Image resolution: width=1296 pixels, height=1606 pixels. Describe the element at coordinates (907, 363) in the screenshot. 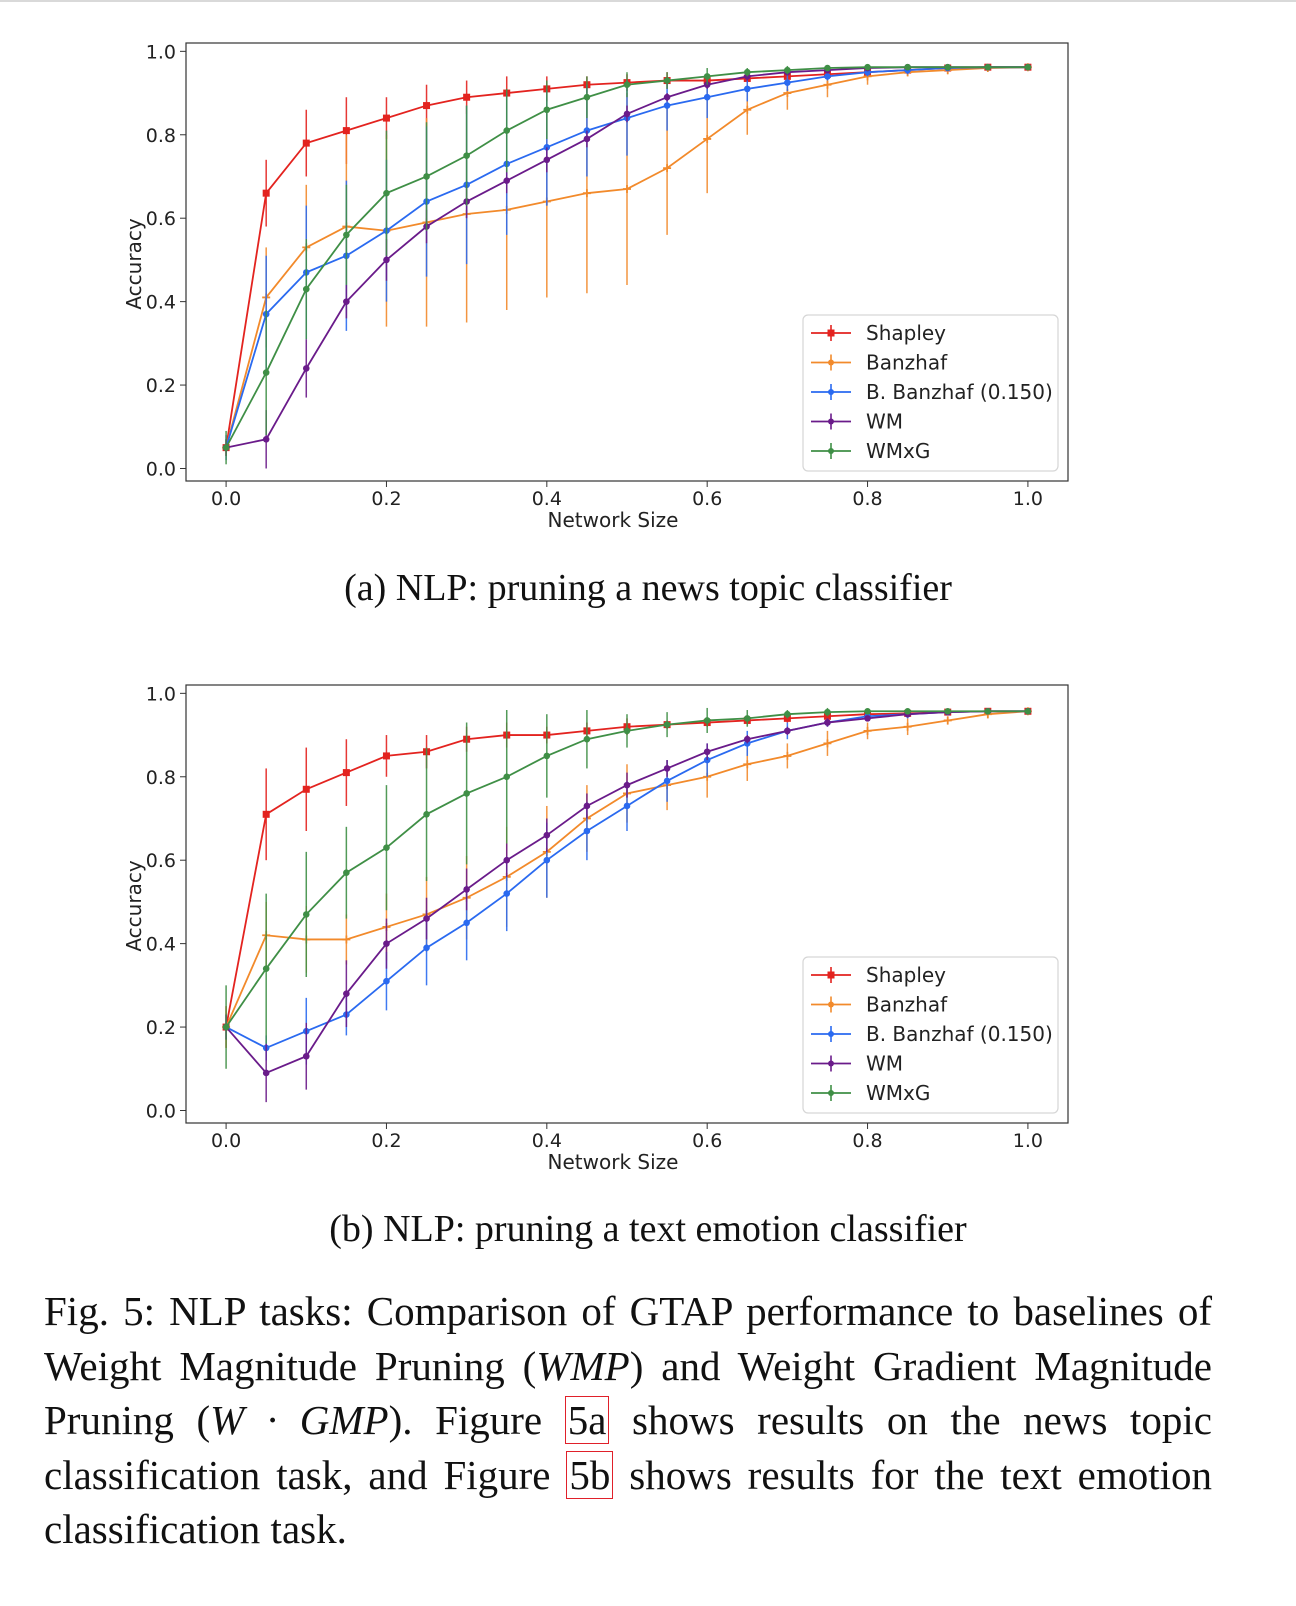

I see `legend-label: Banzhaf` at that location.